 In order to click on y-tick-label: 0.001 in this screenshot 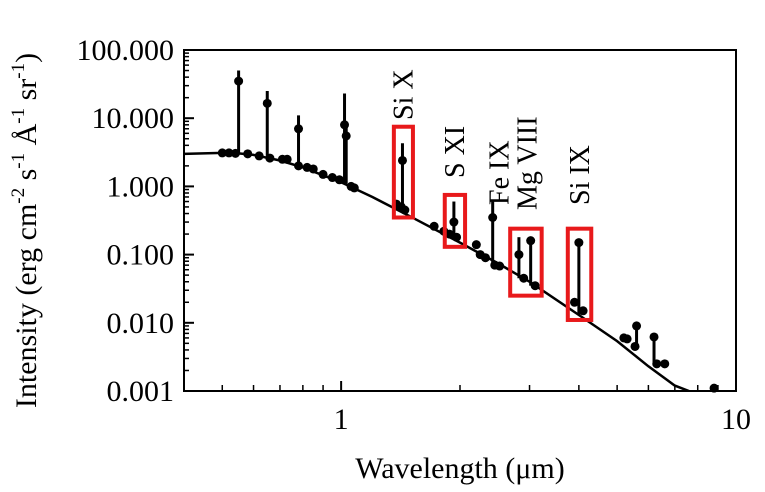, I will do `click(141, 391)`.